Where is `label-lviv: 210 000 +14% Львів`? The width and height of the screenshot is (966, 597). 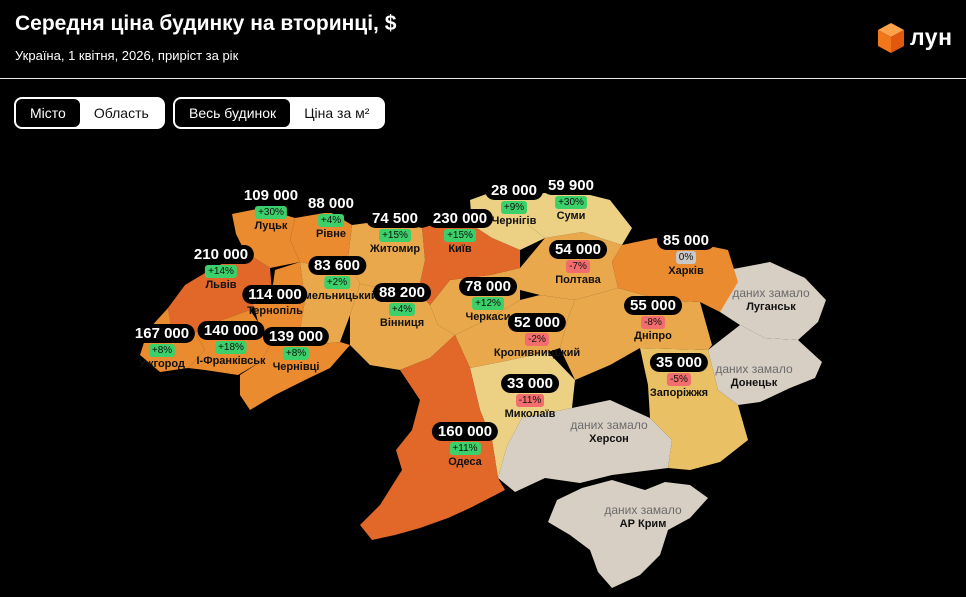 label-lviv: 210 000 +14% Львів is located at coordinates (221, 268).